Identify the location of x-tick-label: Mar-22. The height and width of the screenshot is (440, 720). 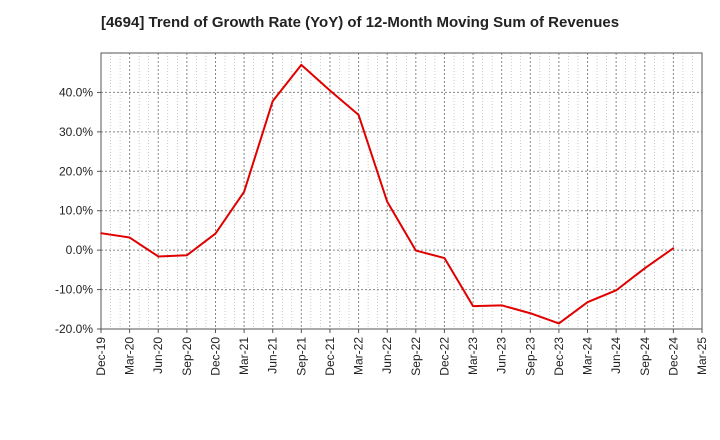
(359, 356).